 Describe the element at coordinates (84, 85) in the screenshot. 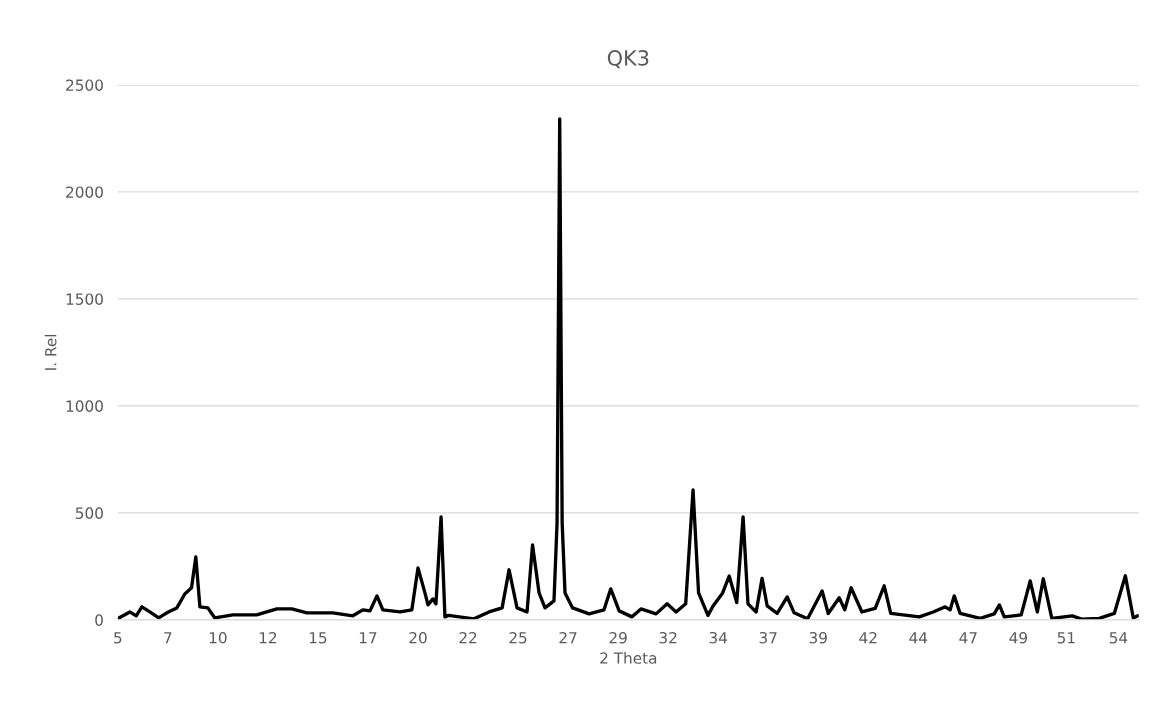

I see `y-tick-label: 2500` at that location.